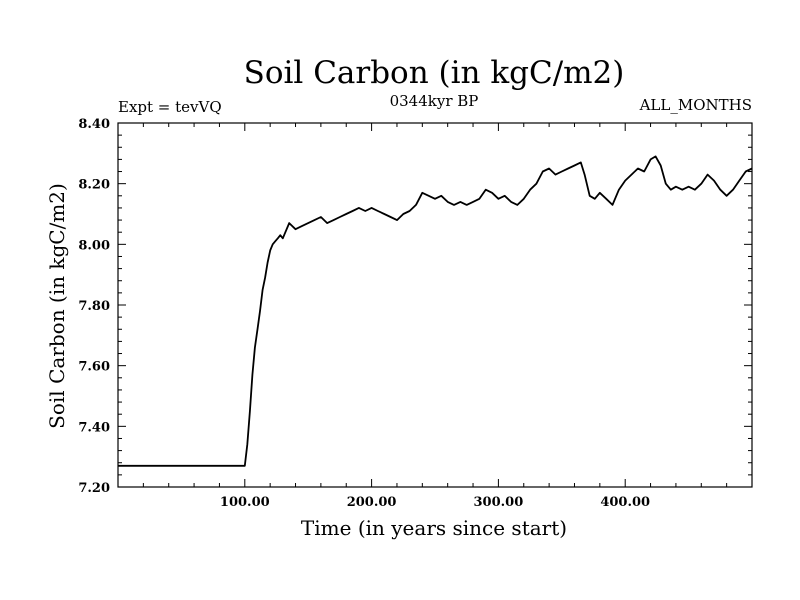 This screenshot has width=800, height=600. I want to click on x-tick-label: 300.00, so click(499, 502).